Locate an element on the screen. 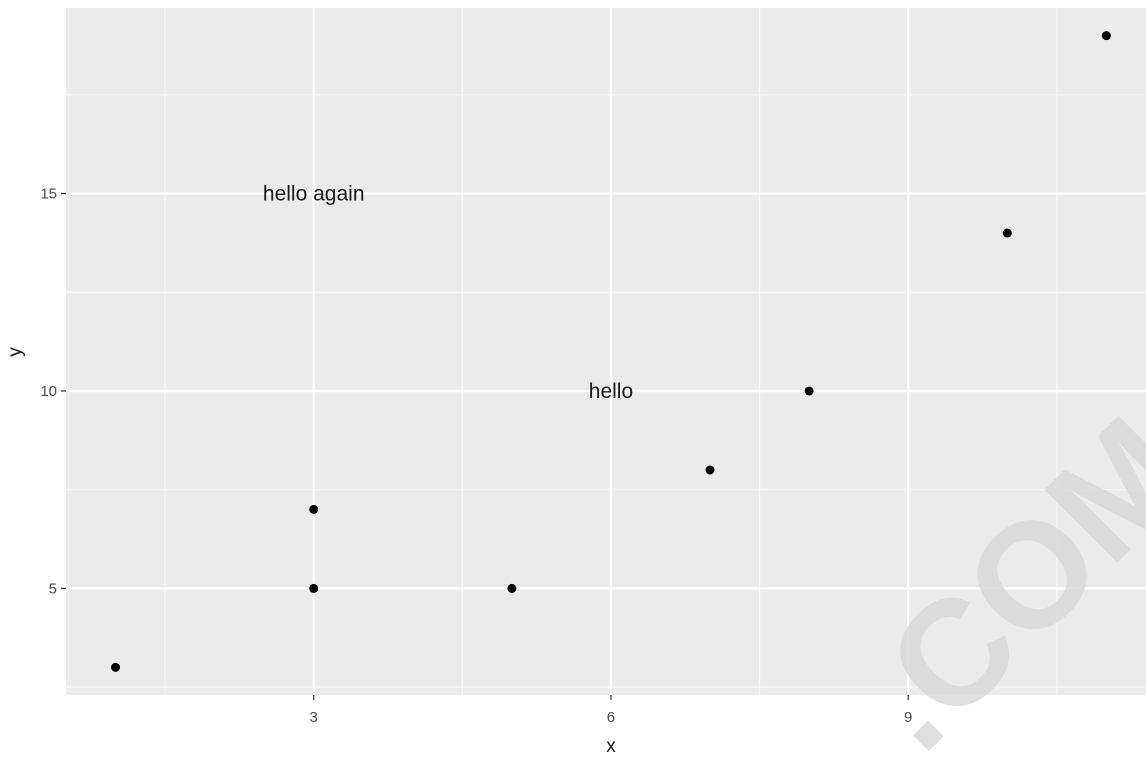 The width and height of the screenshot is (1146, 758). y-axis-ticks: 5 10 15 is located at coordinates (53, 391).